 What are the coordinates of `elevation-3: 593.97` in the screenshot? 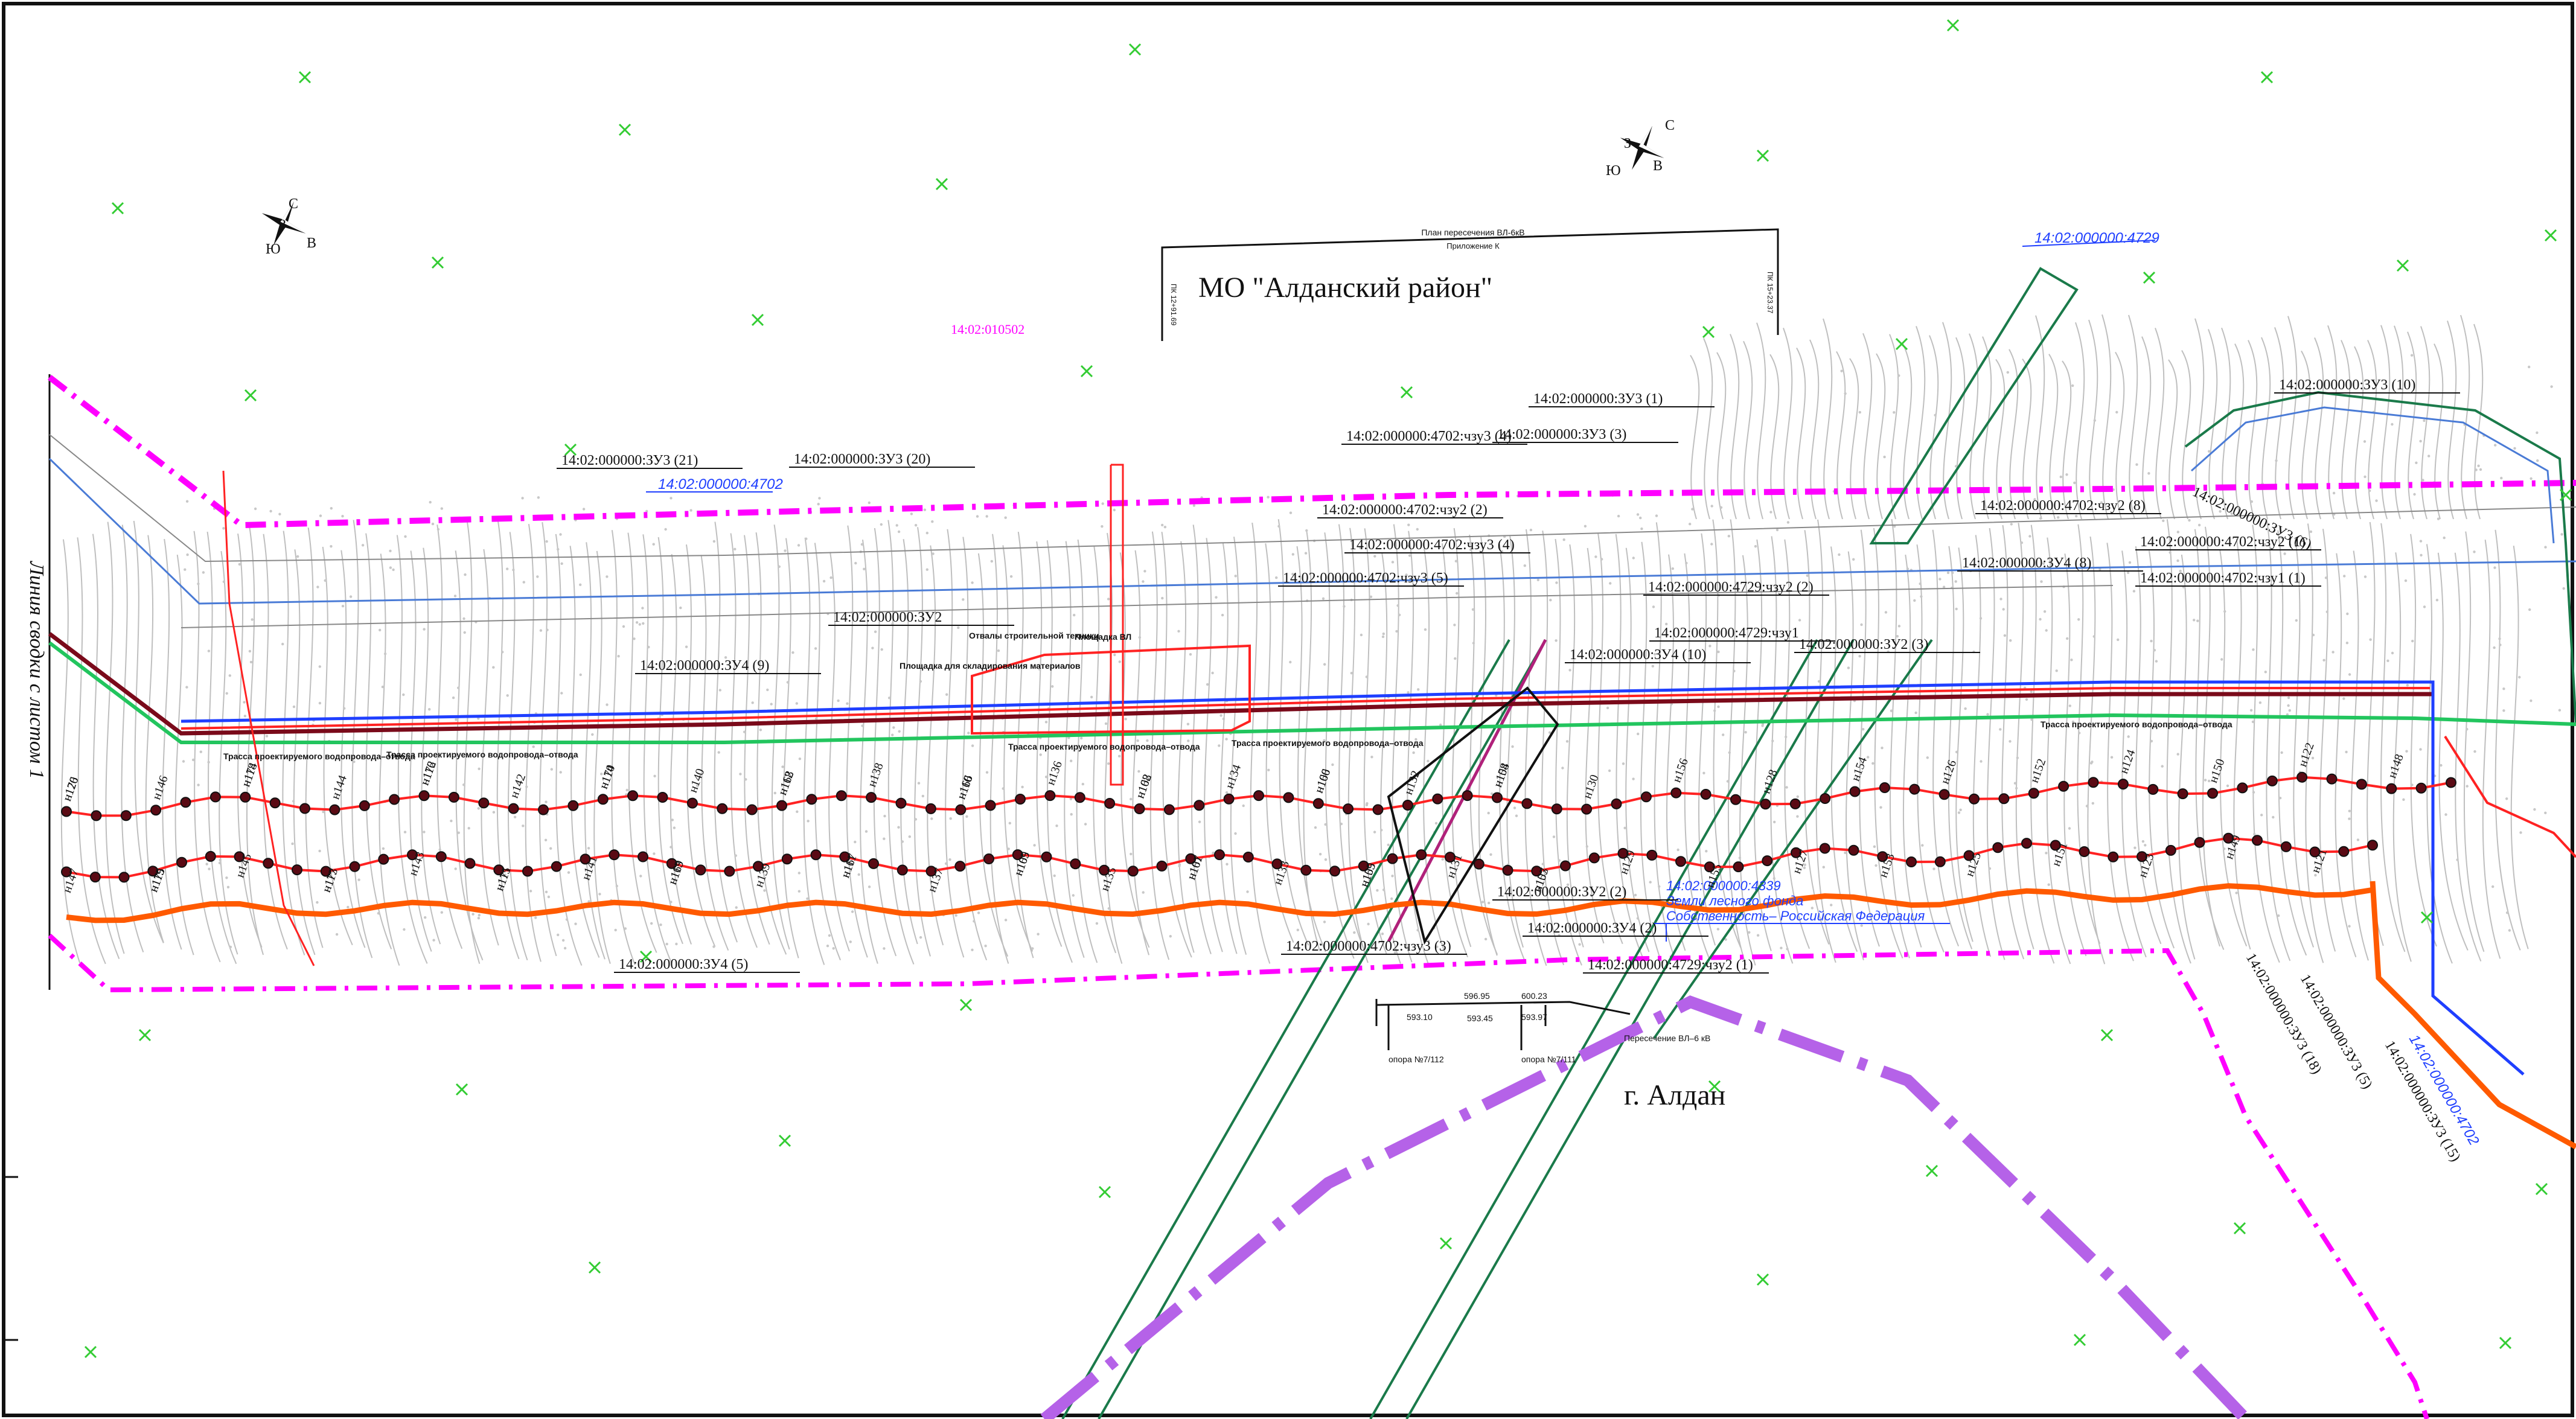 It's located at (1534, 1017).